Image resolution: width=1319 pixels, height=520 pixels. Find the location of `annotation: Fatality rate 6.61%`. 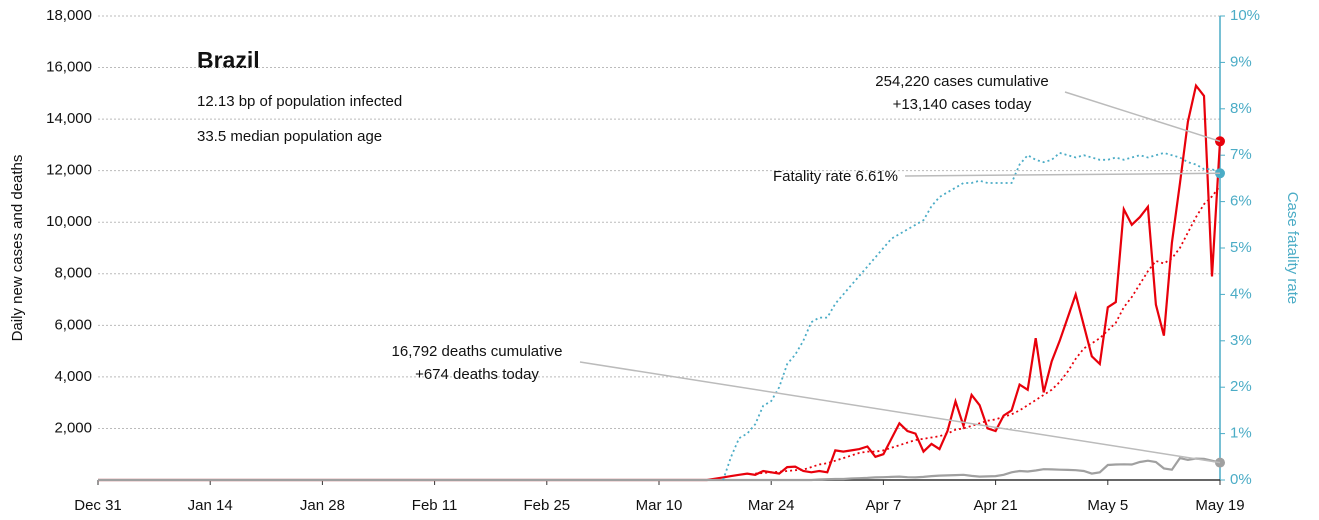

annotation: Fatality rate 6.61% is located at coordinates (835, 176).